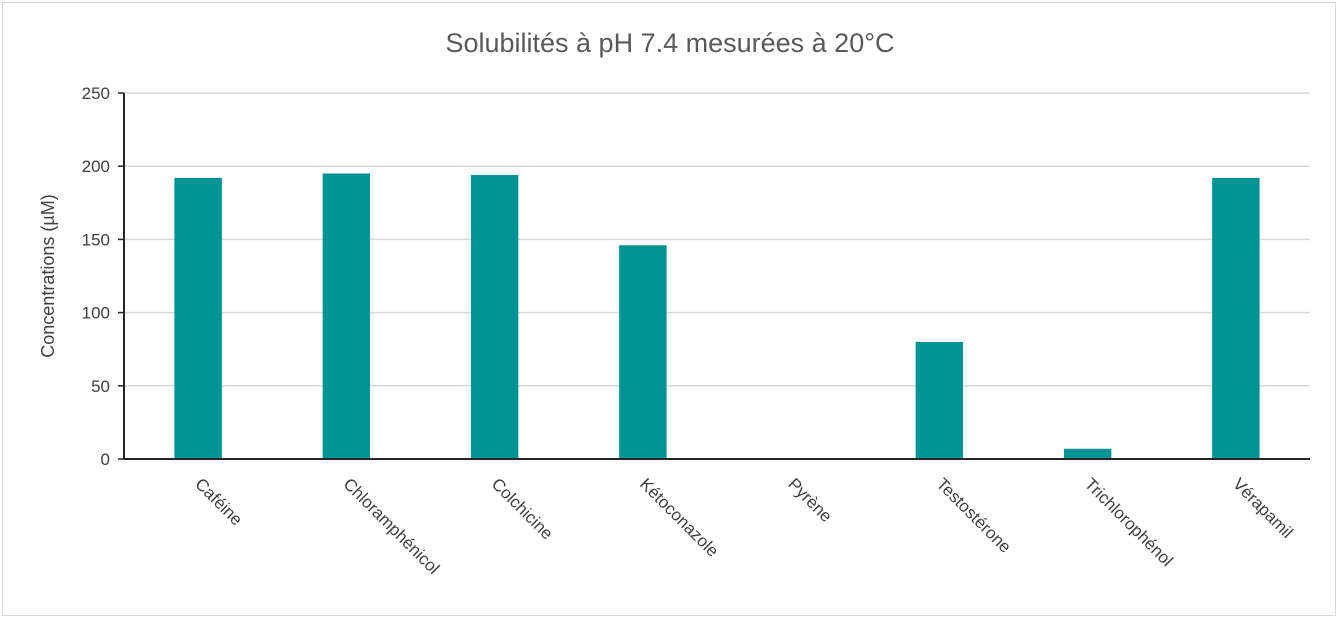 Image resolution: width=1340 pixels, height=620 pixels. I want to click on chart-title: Solubilités à pH 7.4 mesurées à 20°C, so click(669, 43).